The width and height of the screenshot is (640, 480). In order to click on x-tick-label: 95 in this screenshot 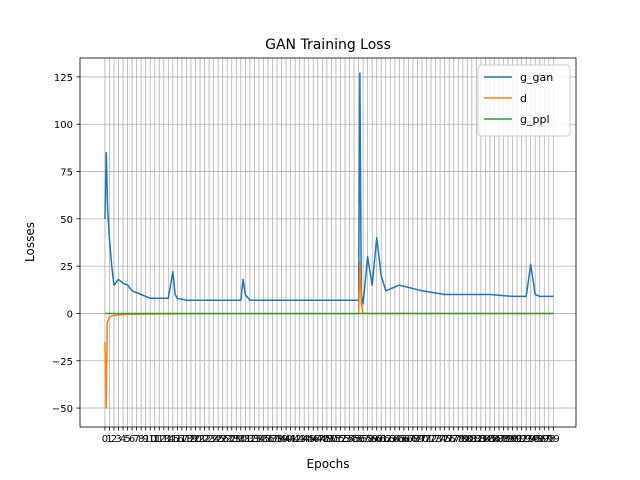, I will do `click(535, 439)`.